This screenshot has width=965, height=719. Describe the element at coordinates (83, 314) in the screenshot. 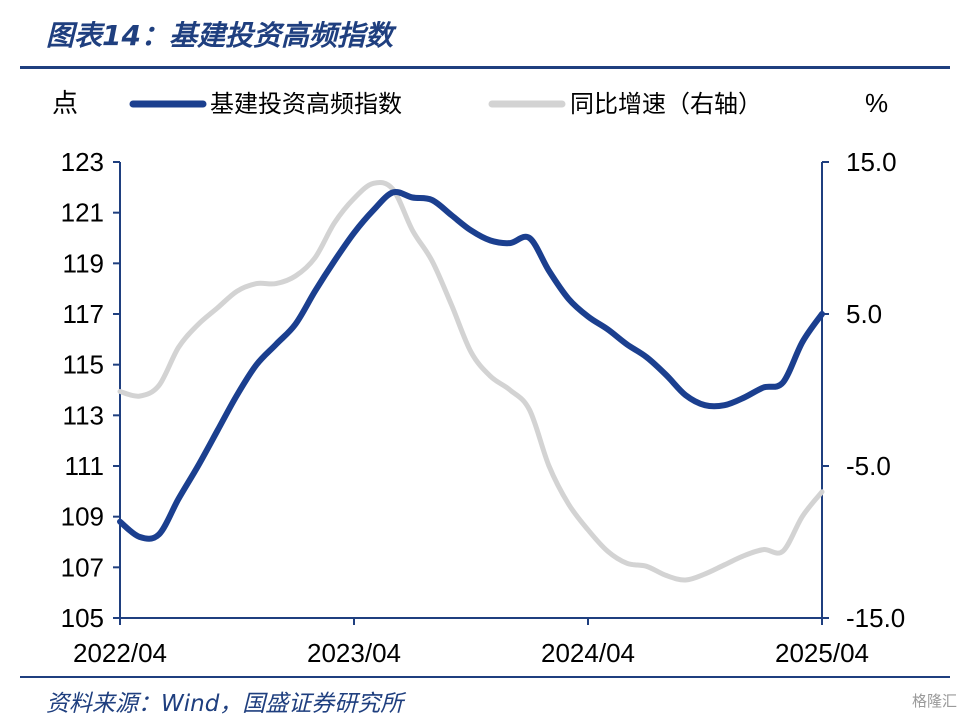

I see `left-tick-label: 117` at that location.